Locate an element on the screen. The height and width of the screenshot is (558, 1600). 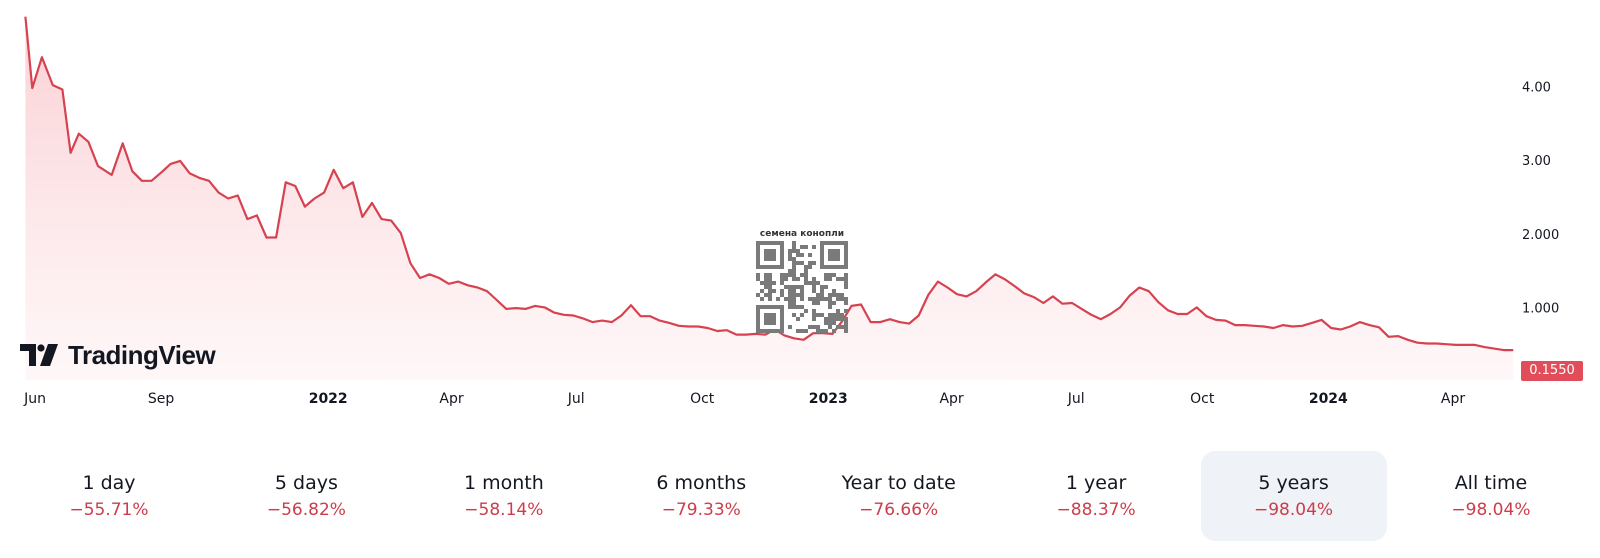
period-all-time: All time −98.04% is located at coordinates (1491, 496).